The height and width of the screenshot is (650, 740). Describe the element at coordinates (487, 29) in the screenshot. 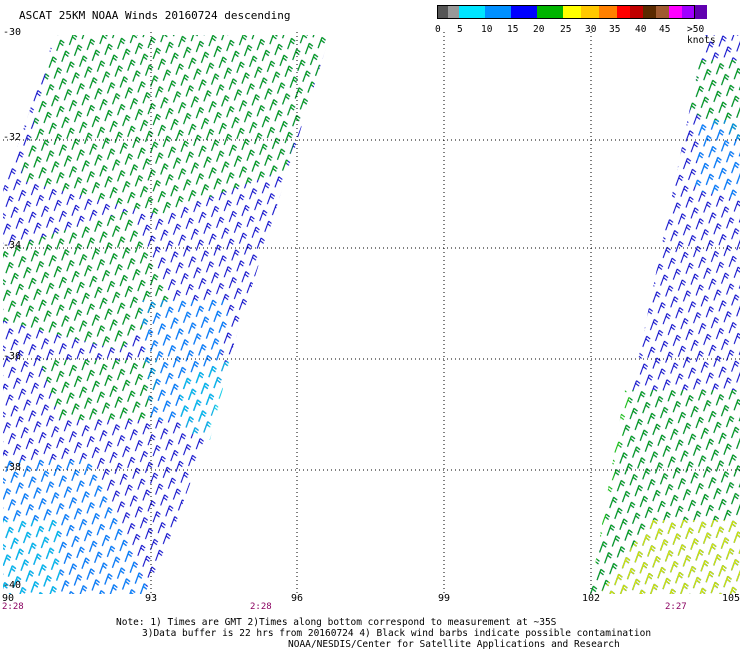

I see `legend-label: 10` at that location.